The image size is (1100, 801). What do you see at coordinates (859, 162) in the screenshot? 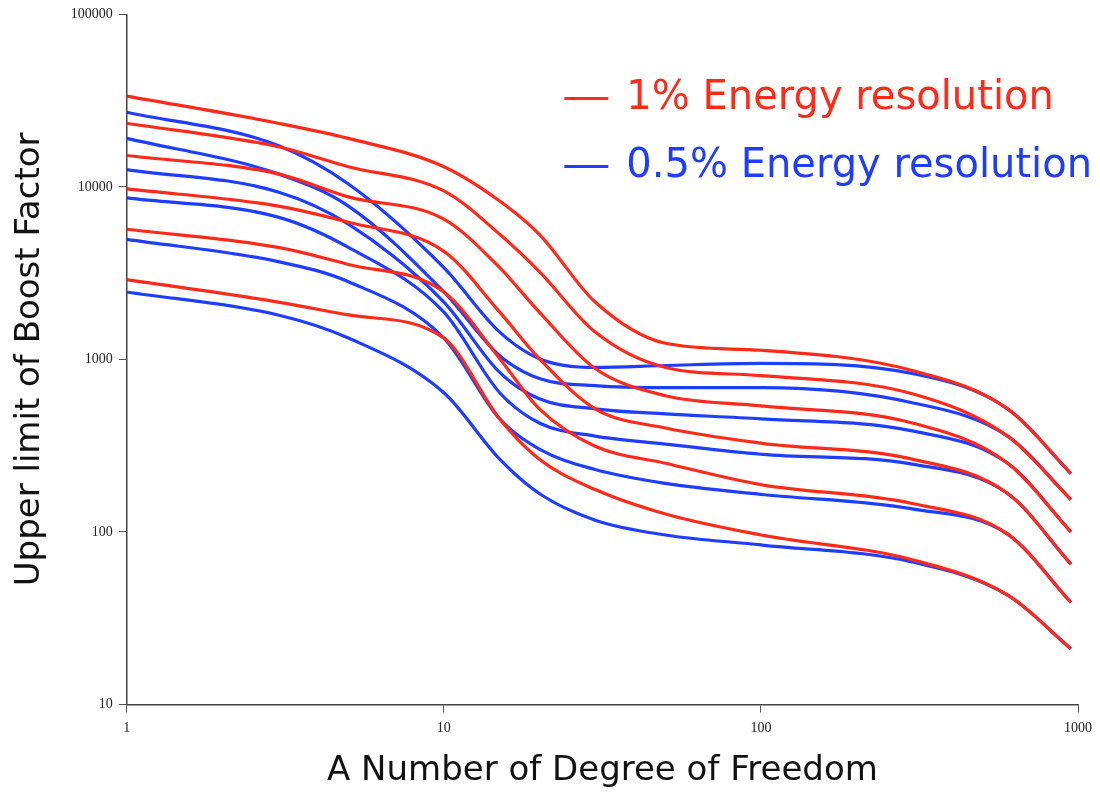
I see `legend-label: 0.5% Energy resolution` at bounding box center [859, 162].